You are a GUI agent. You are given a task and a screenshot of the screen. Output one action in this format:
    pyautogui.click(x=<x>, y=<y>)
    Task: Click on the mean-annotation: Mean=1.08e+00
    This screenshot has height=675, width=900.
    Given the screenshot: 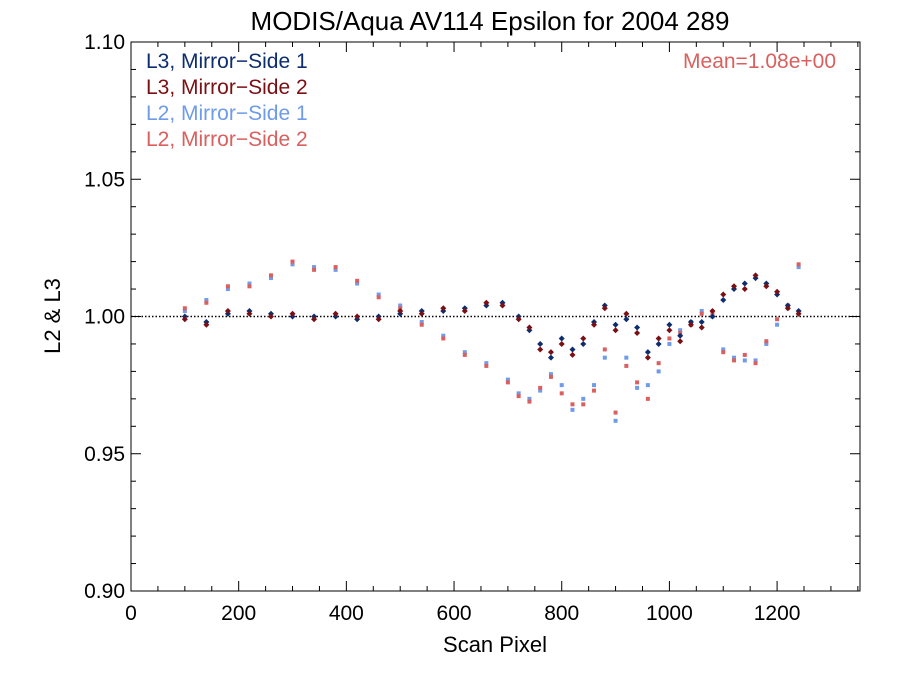 What is the action you would take?
    pyautogui.click(x=759, y=61)
    